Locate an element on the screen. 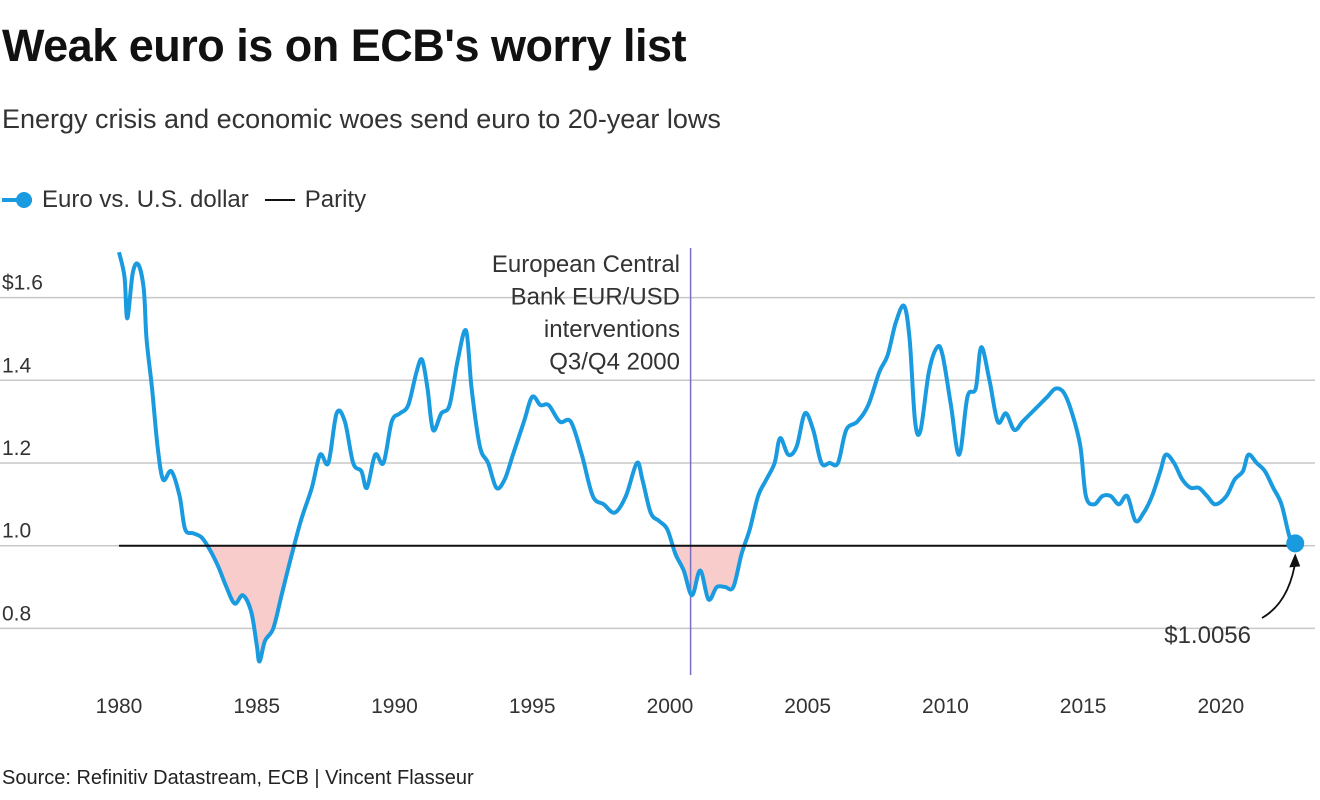  intervention-annotation-line: Q3/Q4 2000 is located at coordinates (614, 362).